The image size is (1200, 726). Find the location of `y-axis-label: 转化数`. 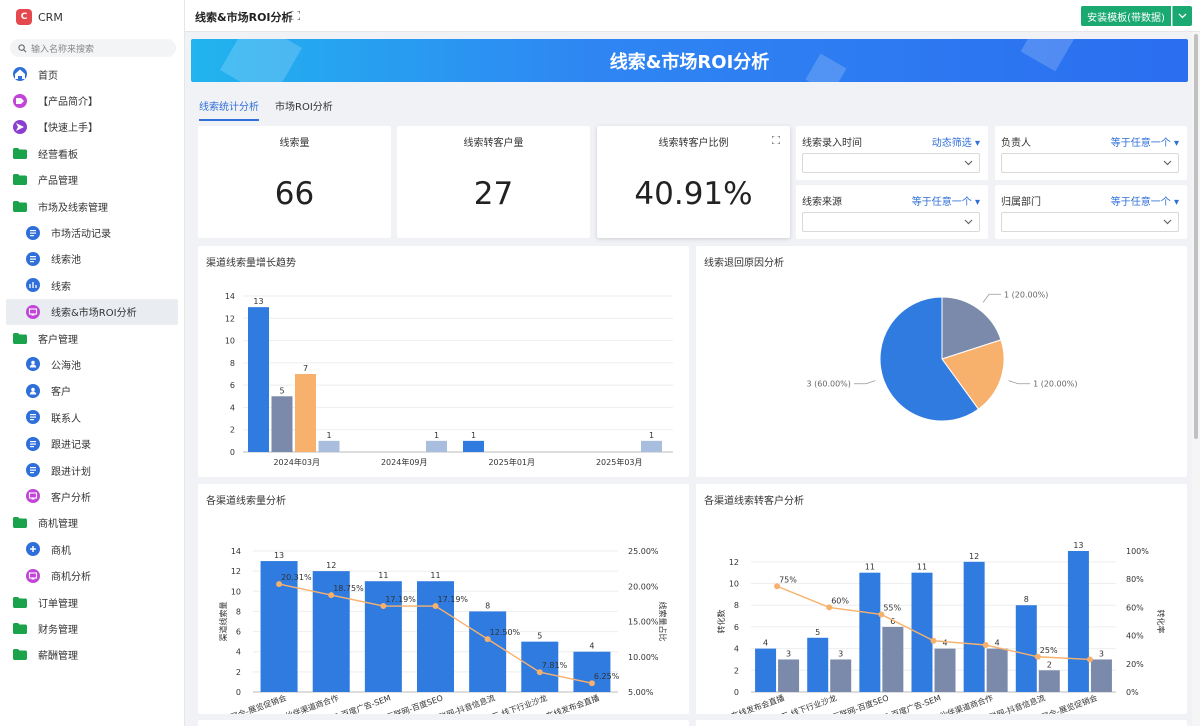

y-axis-label: 转化数 is located at coordinates (721, 622).